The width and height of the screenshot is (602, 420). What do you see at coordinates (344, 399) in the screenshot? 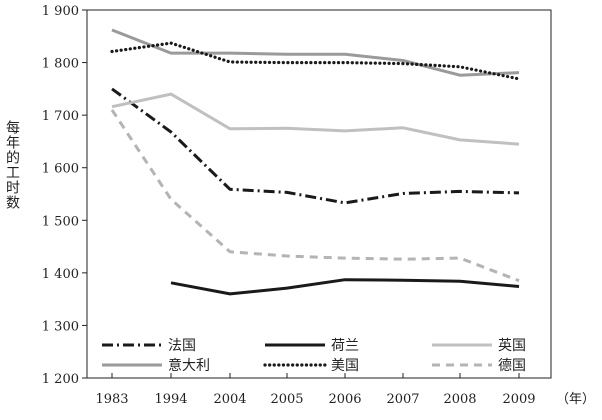
I see `x-tick-label: 2006` at bounding box center [344, 399].